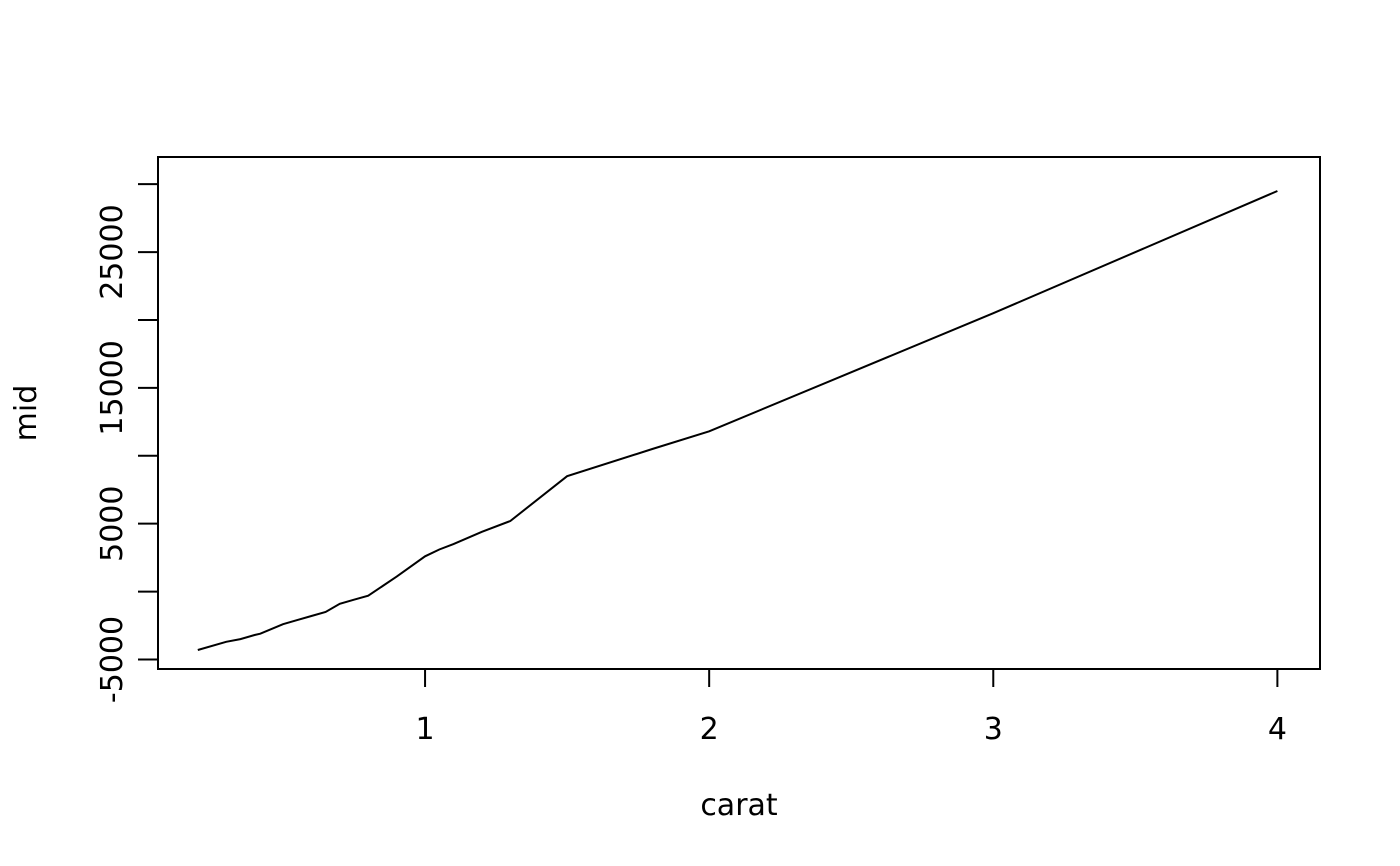  What do you see at coordinates (1277, 729) in the screenshot?
I see `x-tick-label: 4` at bounding box center [1277, 729].